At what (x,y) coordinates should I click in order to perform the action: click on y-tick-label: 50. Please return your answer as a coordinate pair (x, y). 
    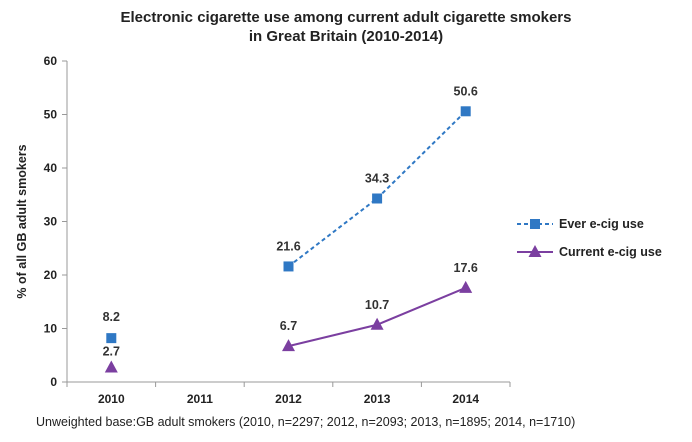
    Looking at the image, I should click on (51, 115).